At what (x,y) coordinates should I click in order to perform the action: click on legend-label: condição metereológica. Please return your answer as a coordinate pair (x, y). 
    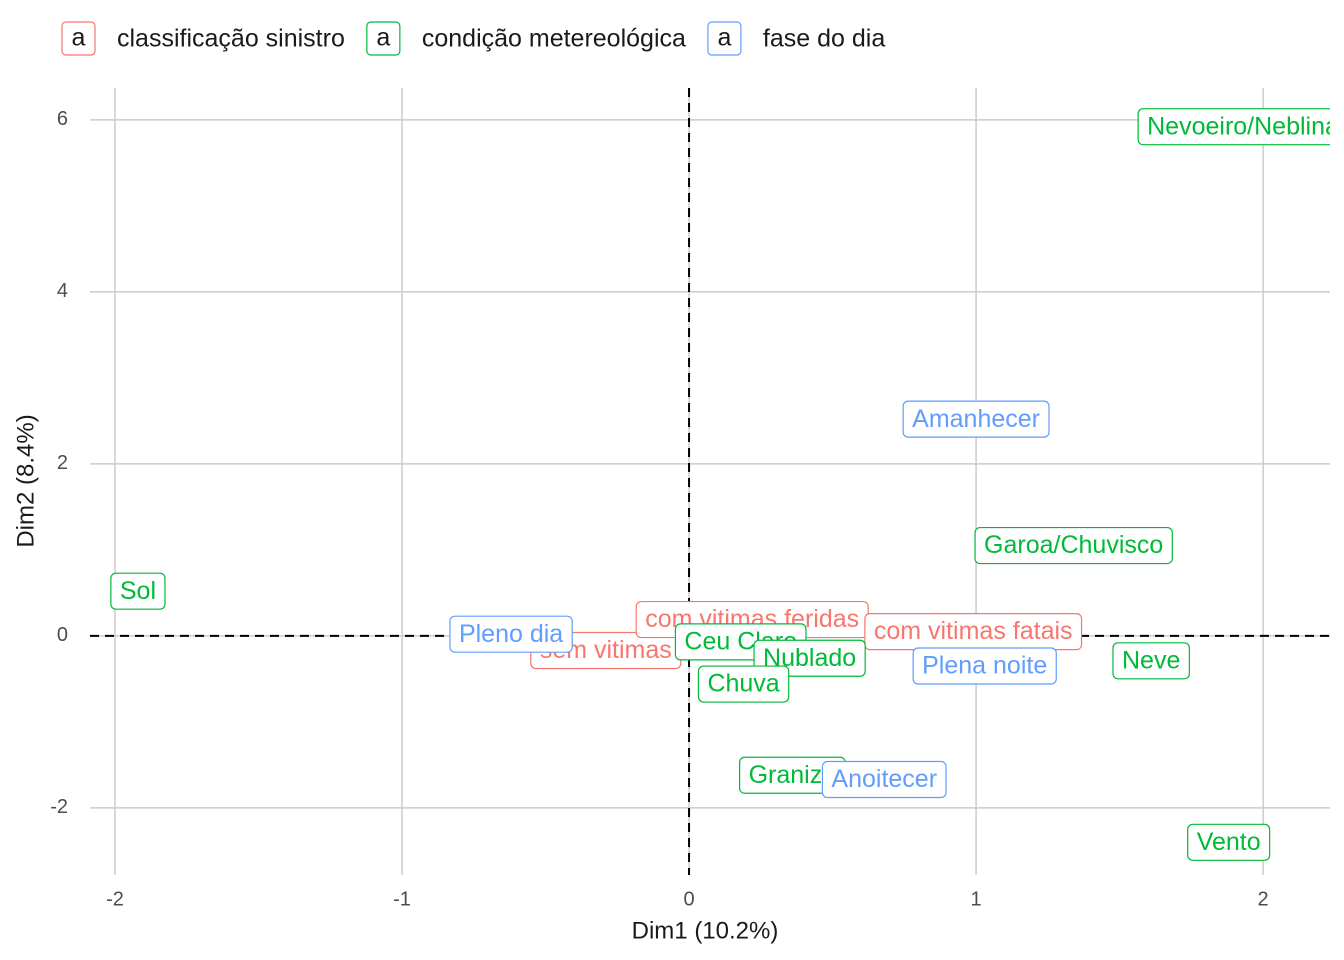
    Looking at the image, I should click on (554, 39).